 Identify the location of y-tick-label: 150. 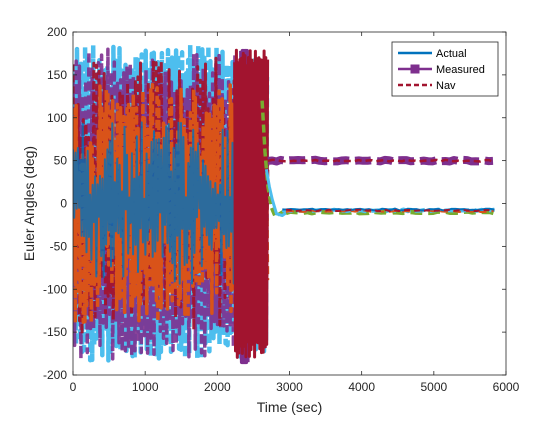
(57, 75).